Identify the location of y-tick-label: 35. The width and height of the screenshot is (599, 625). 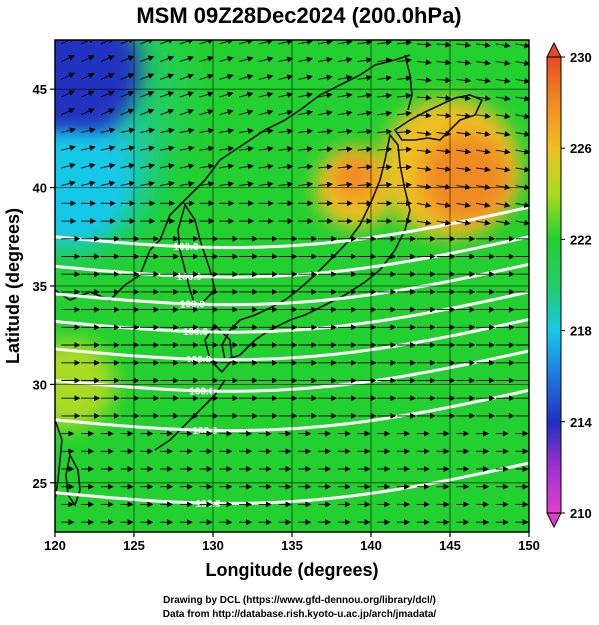
(40, 286).